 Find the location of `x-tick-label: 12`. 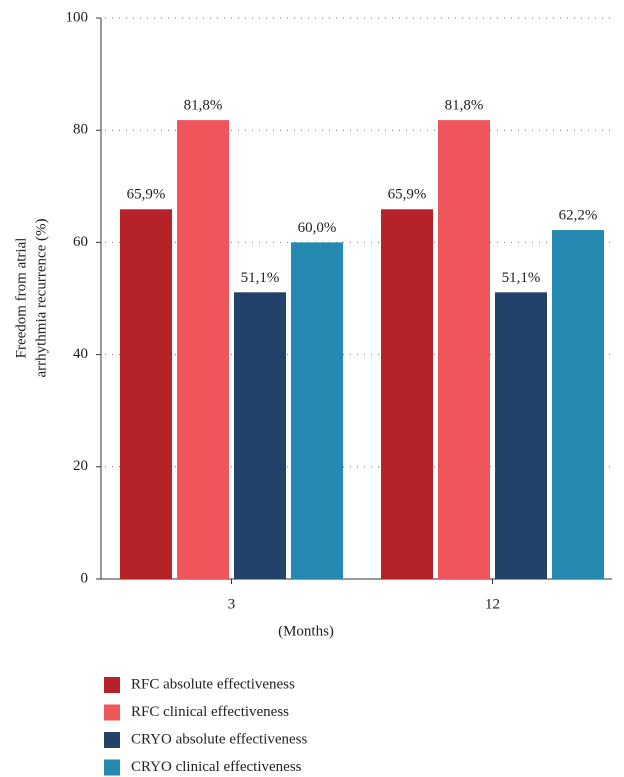

x-tick-label: 12 is located at coordinates (492, 604).